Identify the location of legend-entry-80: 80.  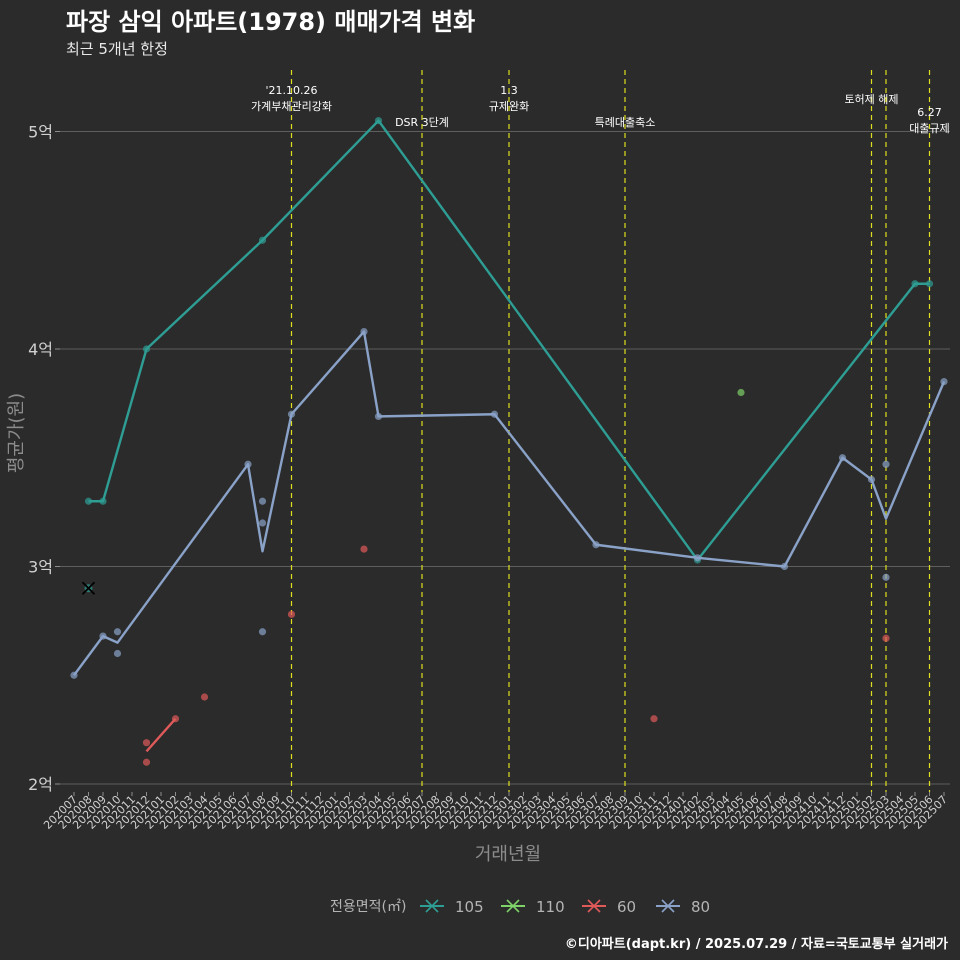
(700, 907).